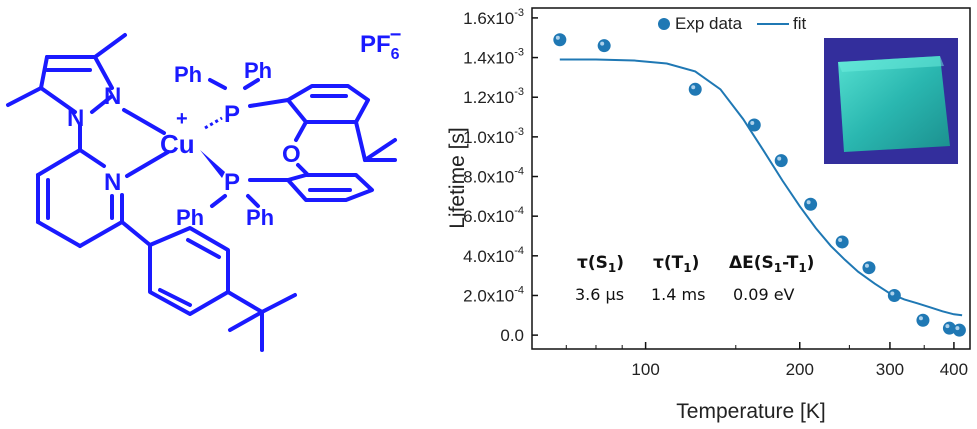  I want to click on y-tick-label: 1.2x10⁻³, so click(493, 96).